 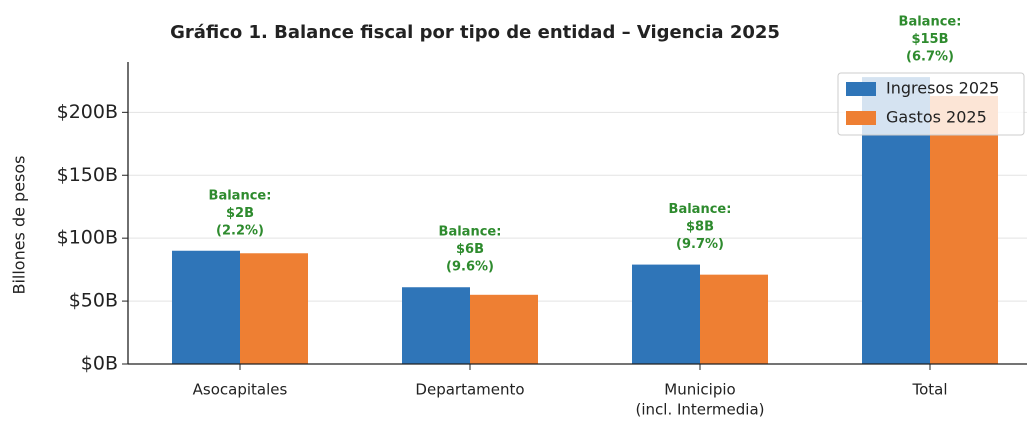 I want to click on x-tick-label: Municipio, so click(x=699, y=390).